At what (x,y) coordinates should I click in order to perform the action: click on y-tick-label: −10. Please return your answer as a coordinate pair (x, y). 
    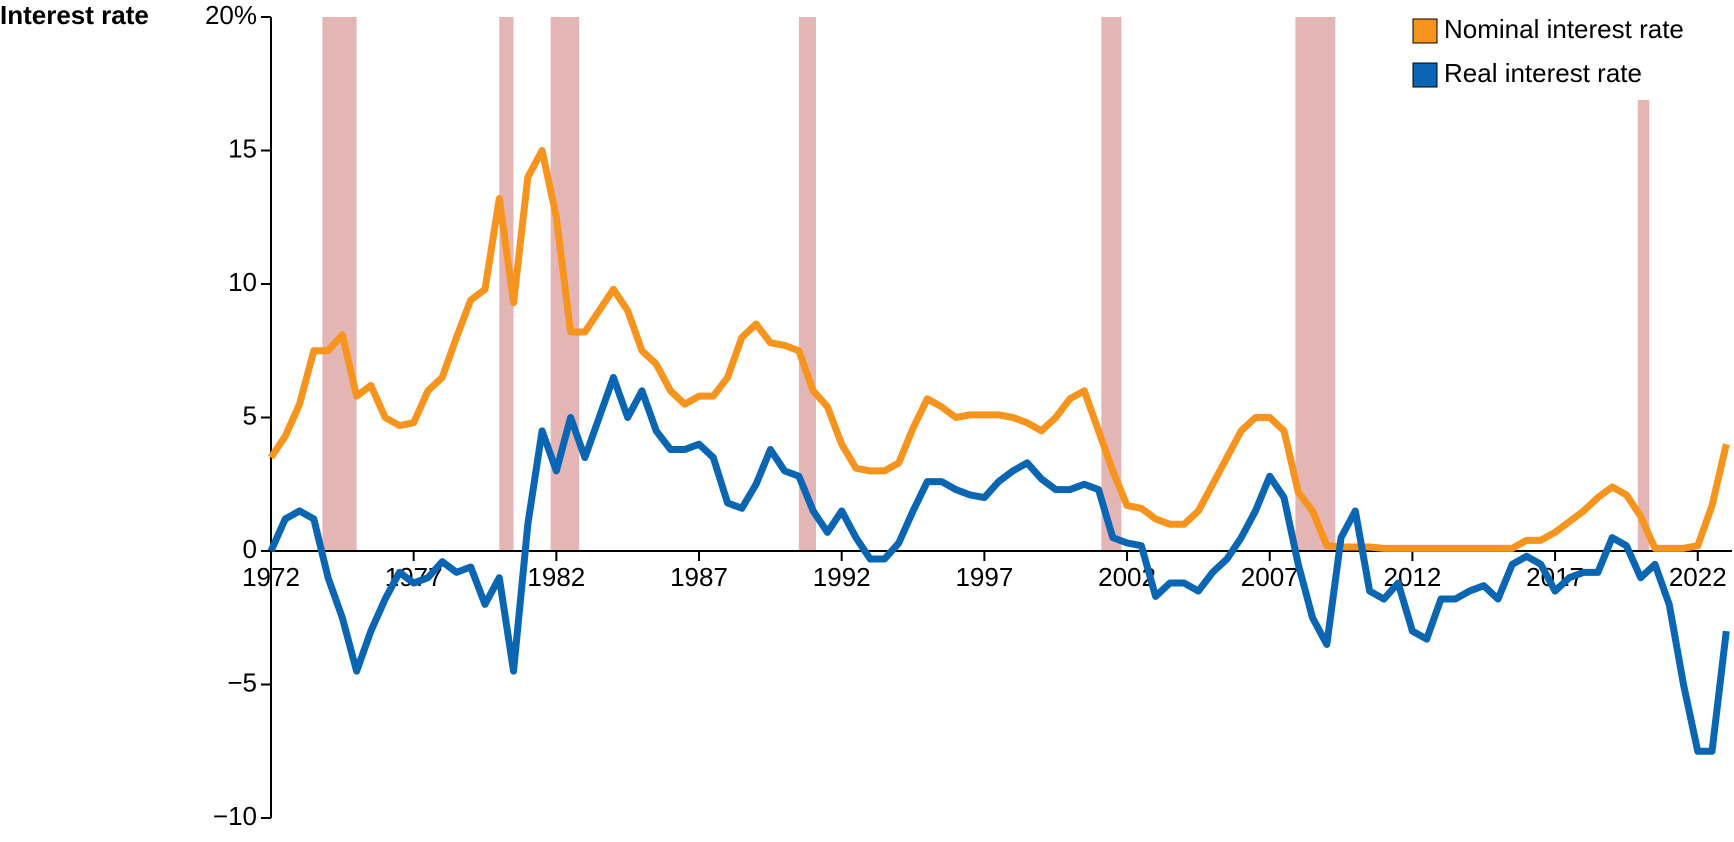
    Looking at the image, I should click on (235, 816).